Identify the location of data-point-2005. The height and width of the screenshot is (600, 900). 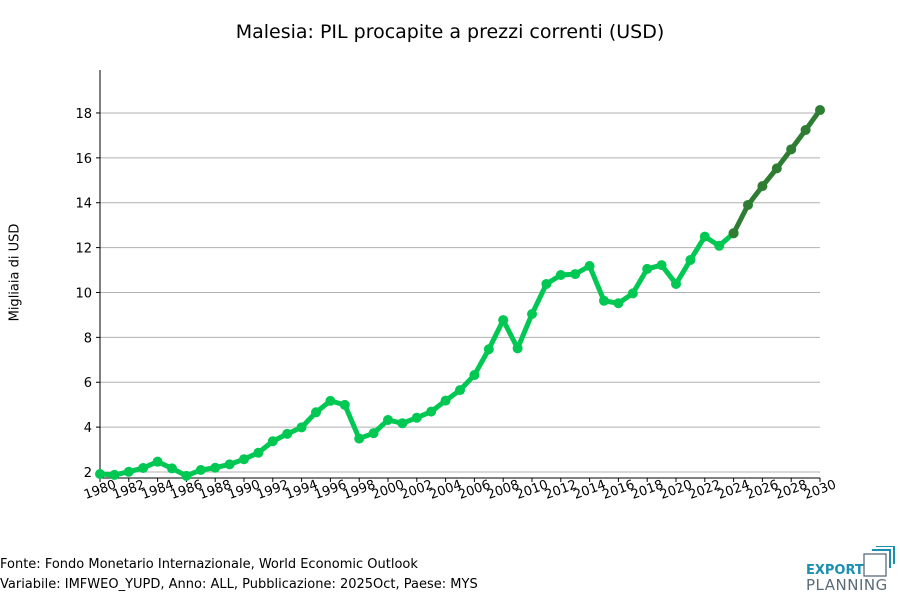
(460, 390).